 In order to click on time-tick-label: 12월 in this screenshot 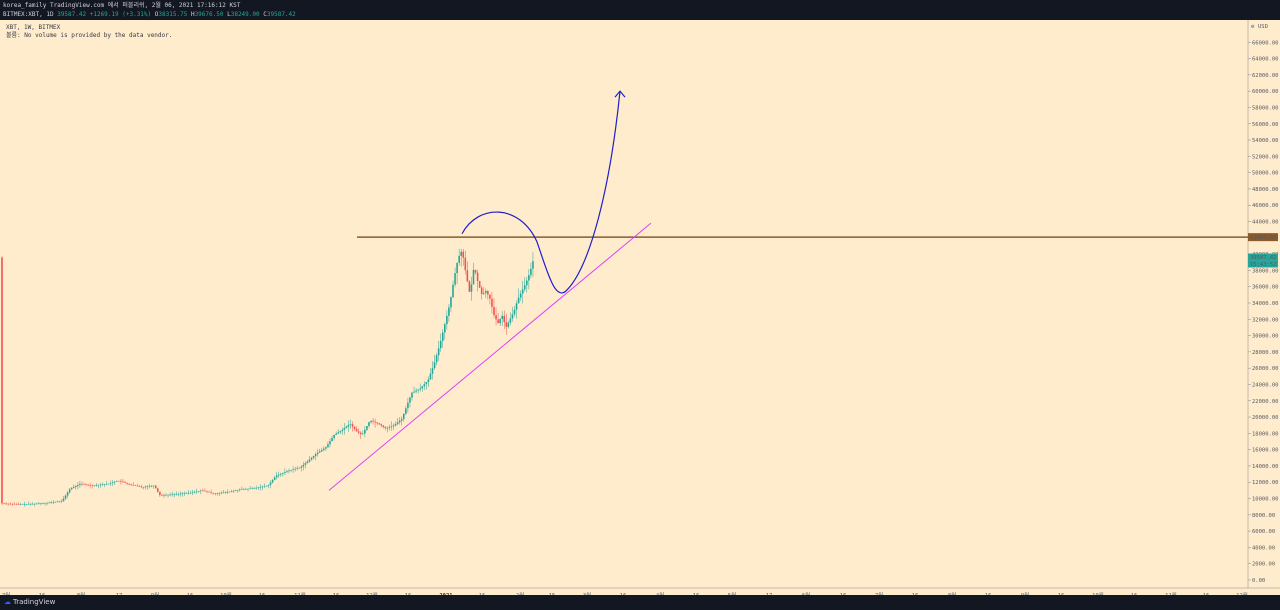, I will do `click(372, 593)`.